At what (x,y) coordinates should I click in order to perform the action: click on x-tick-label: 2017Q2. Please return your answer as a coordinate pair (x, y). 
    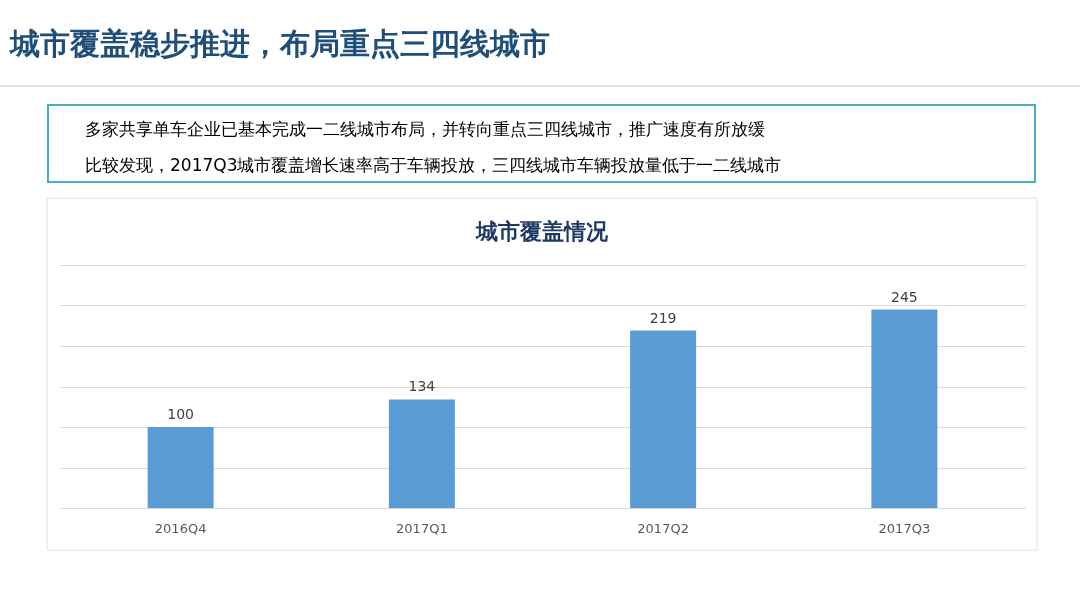
    Looking at the image, I should click on (663, 528).